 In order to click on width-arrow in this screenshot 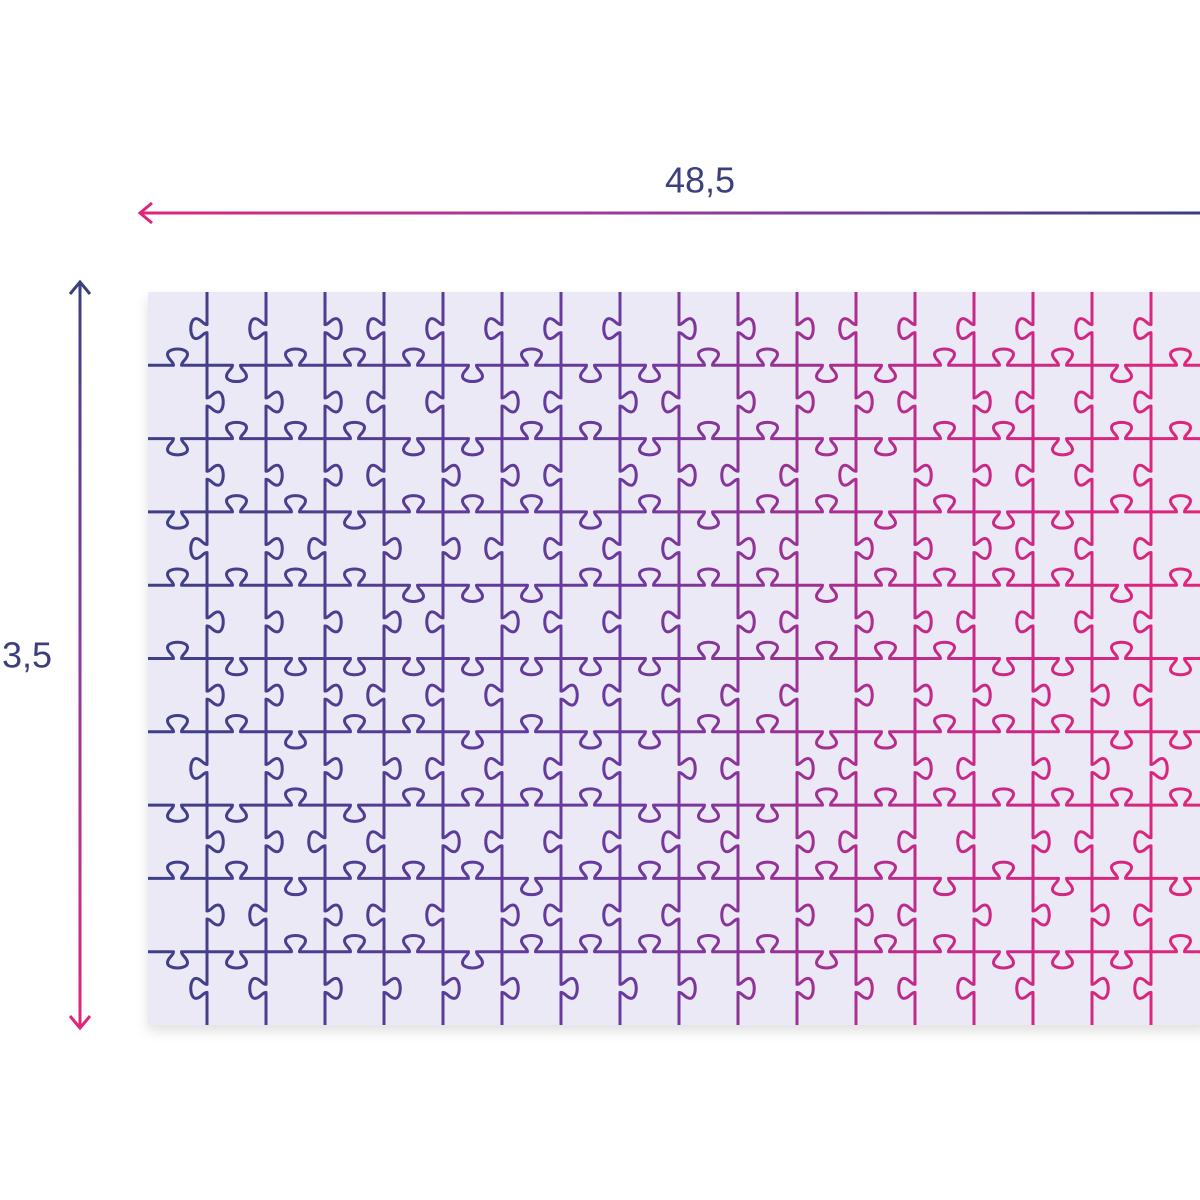, I will do `click(668, 213)`.